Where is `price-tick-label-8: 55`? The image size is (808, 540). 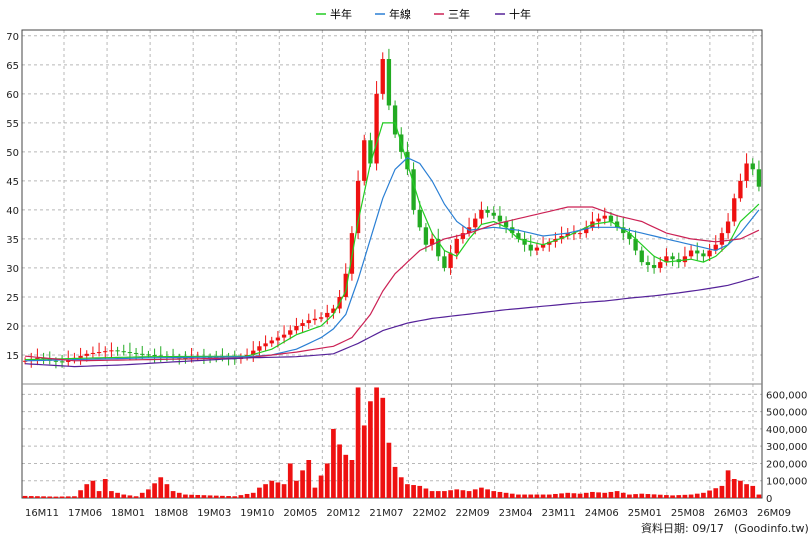
price-tick-label-8: 55 is located at coordinates (12, 124).